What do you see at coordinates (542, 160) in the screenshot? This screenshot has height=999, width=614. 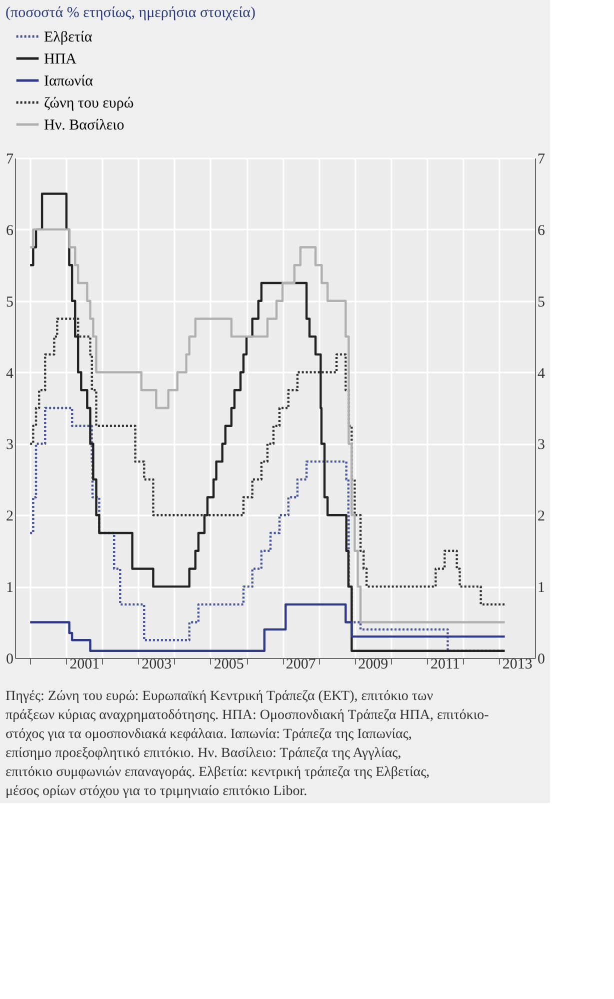 I see `y2-tick-label: 7` at bounding box center [542, 160].